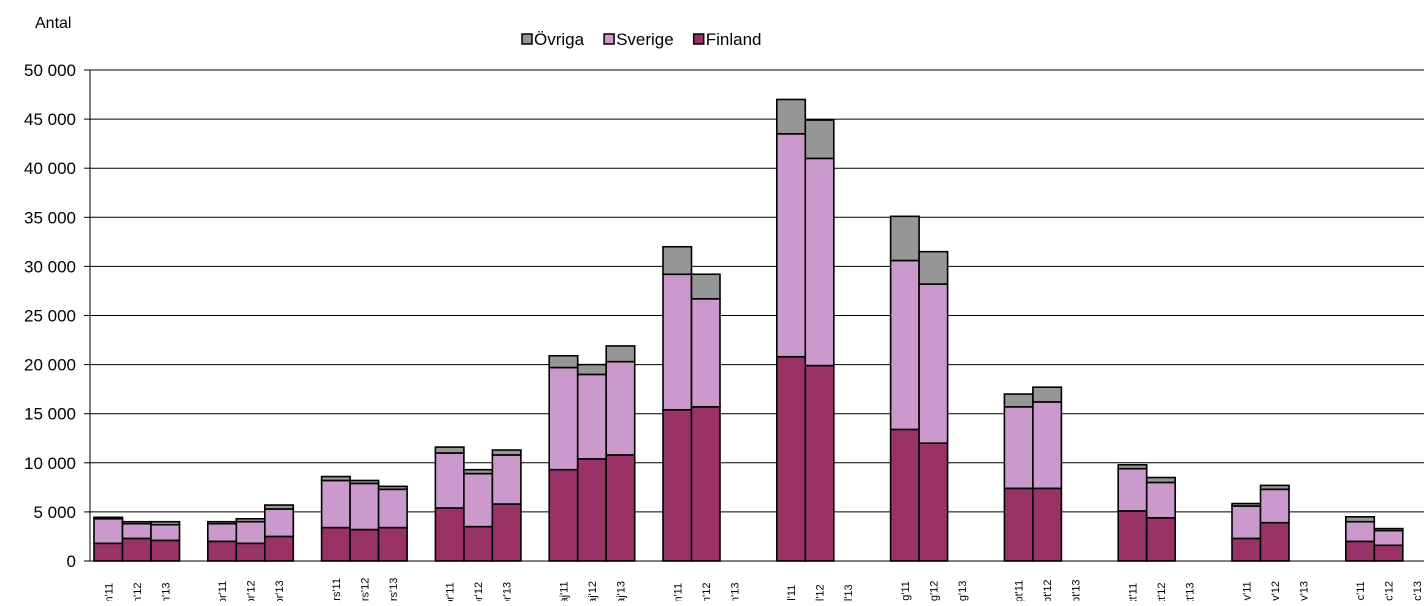  What do you see at coordinates (479, 591) in the screenshot?
I see `x-tick-label: apr'12` at bounding box center [479, 591].